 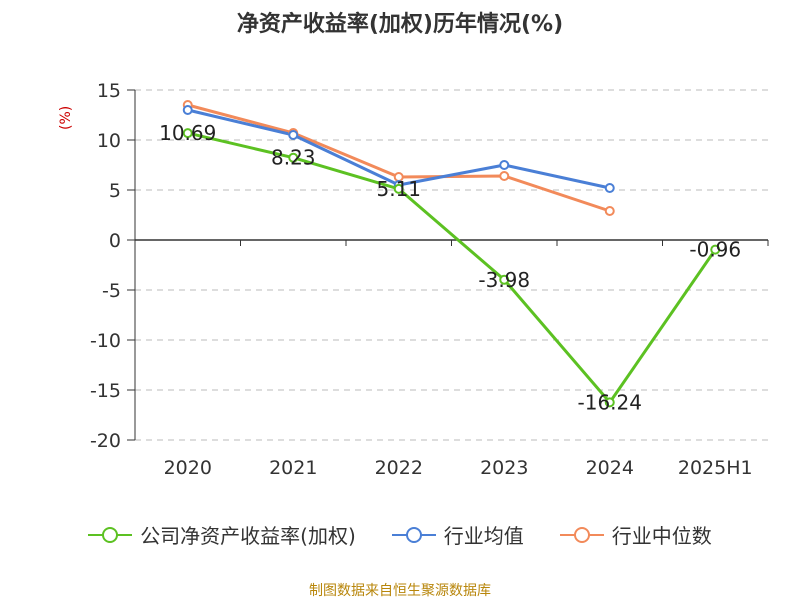 I want to click on x-tick-label: 2021, so click(x=293, y=468).